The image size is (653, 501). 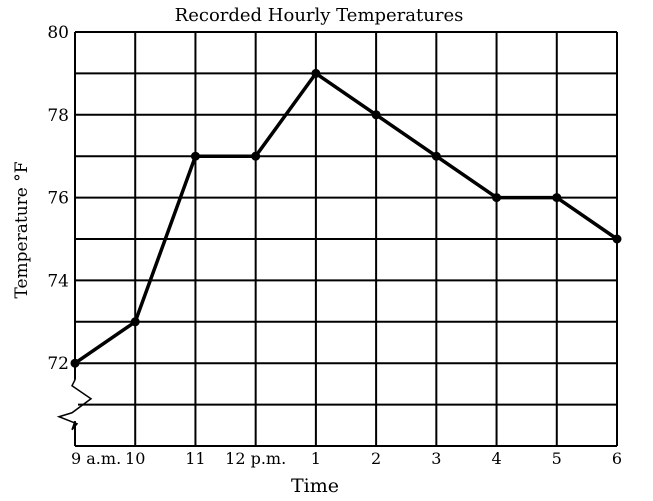 What do you see at coordinates (22, 229) in the screenshot?
I see `y-axis-label: Temperature °F` at bounding box center [22, 229].